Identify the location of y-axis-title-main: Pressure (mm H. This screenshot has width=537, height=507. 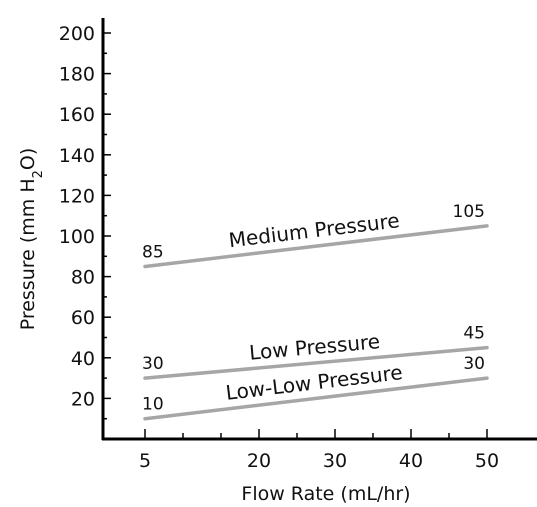
(28, 254).